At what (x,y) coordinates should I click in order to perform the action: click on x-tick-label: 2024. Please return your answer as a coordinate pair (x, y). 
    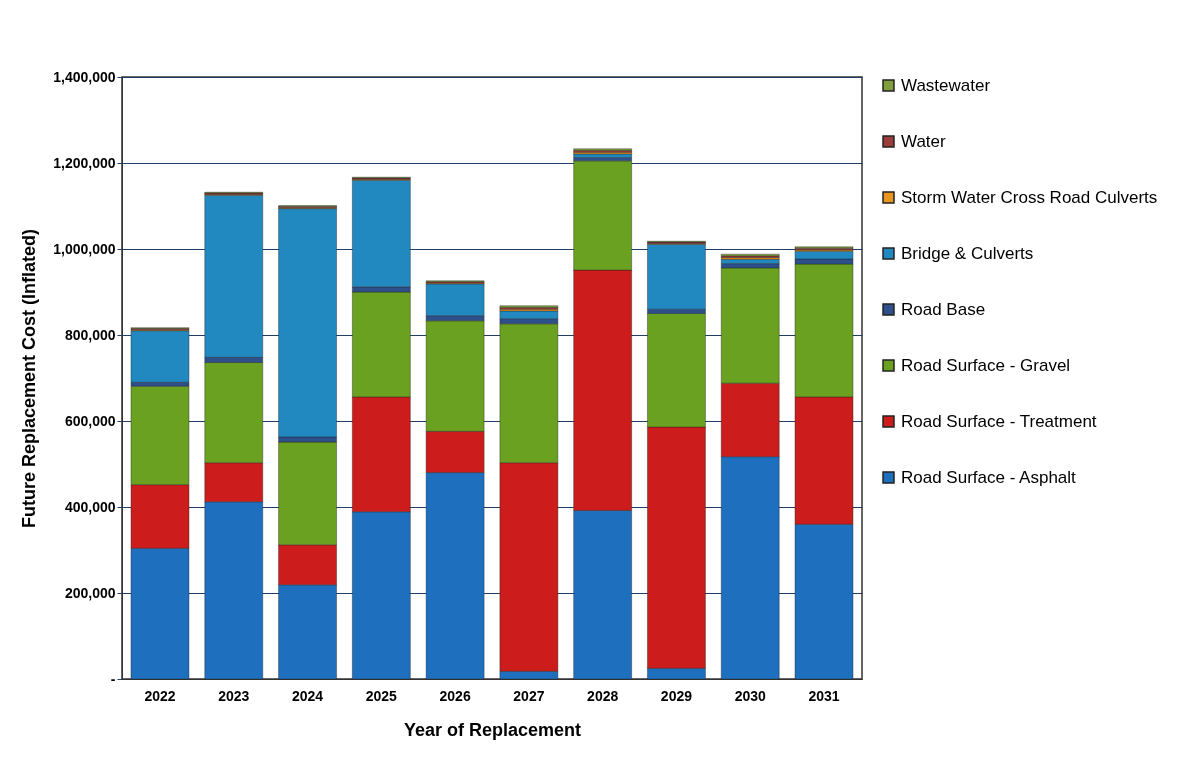
    Looking at the image, I should click on (307, 695).